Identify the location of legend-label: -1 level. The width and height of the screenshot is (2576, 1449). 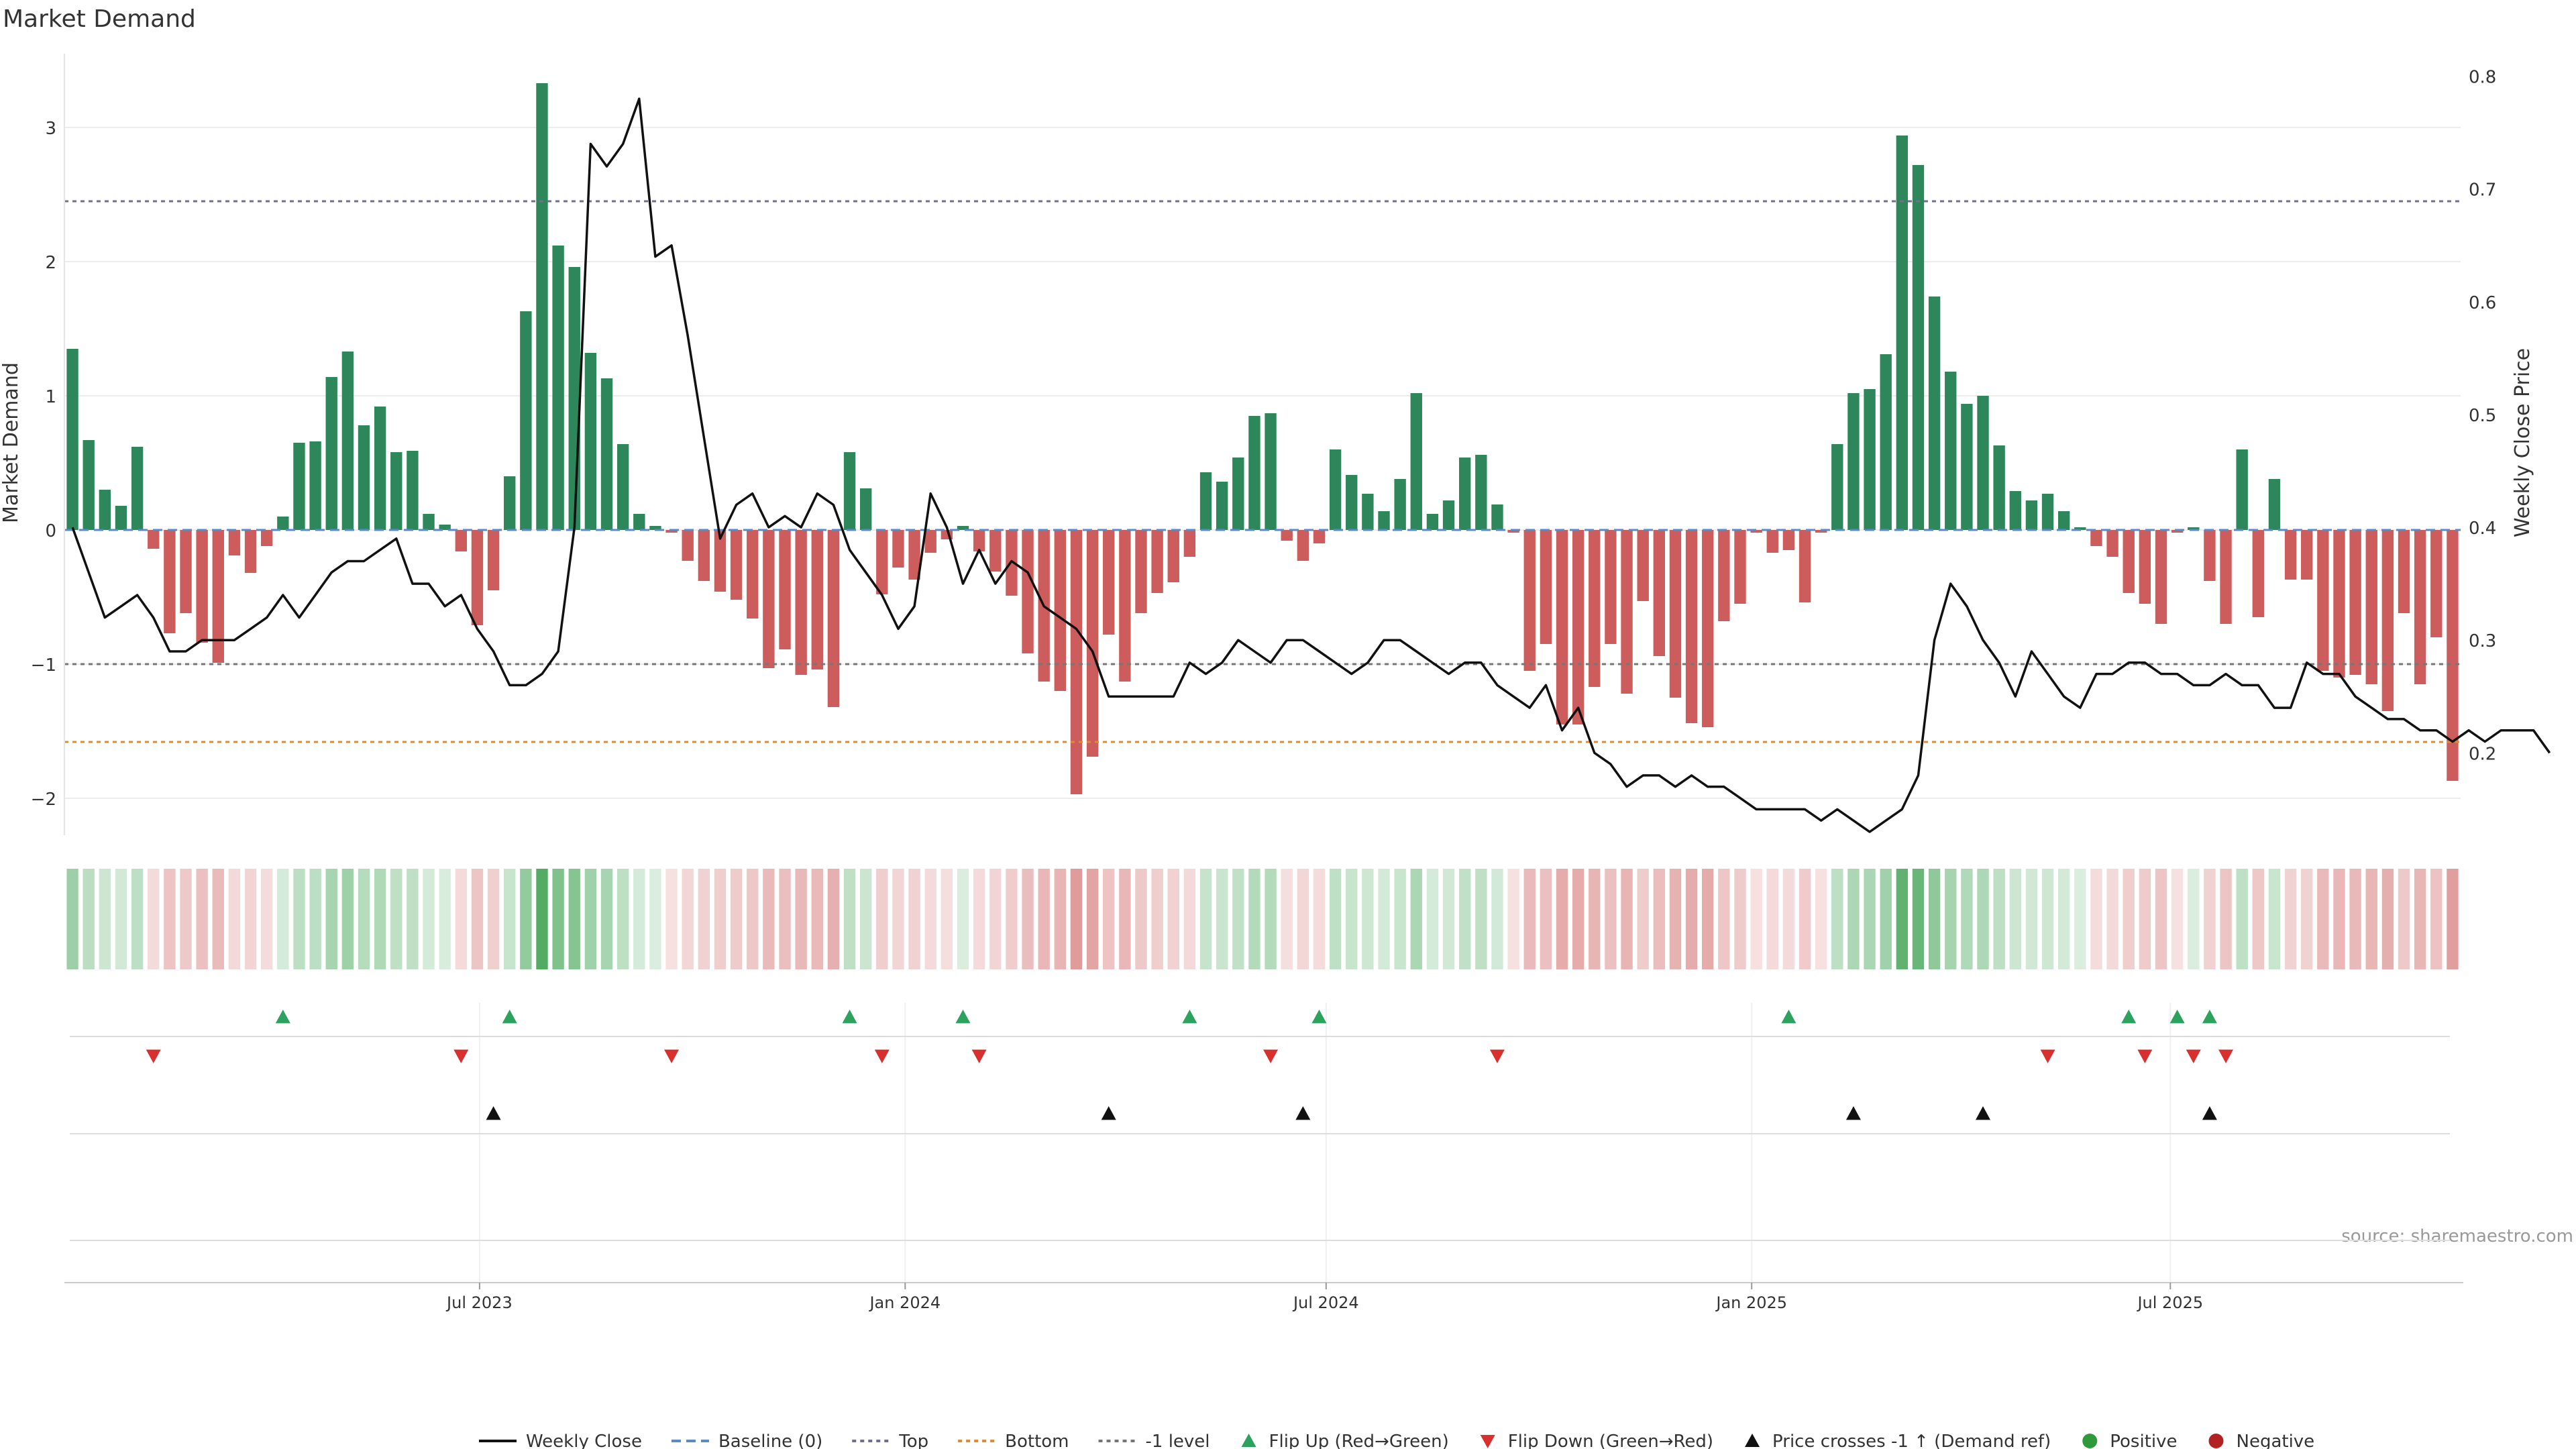
(1178, 1440).